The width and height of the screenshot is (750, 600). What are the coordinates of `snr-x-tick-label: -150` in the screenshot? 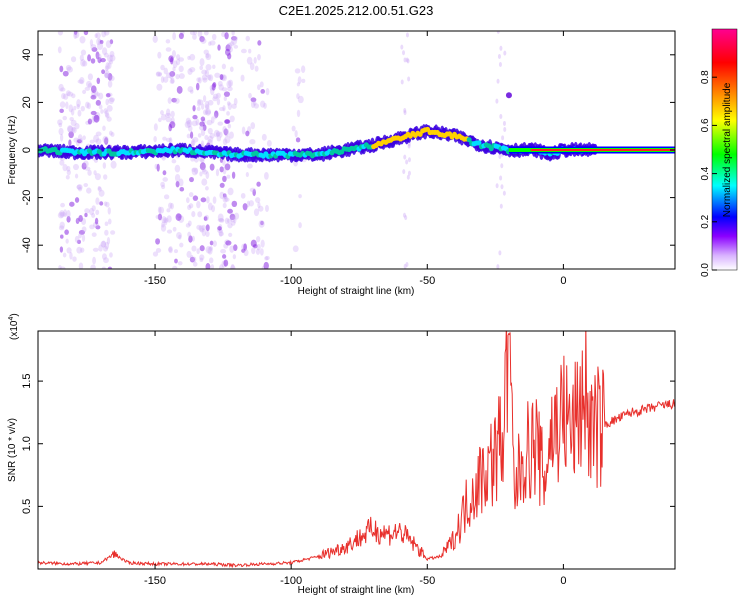 It's located at (155, 581).